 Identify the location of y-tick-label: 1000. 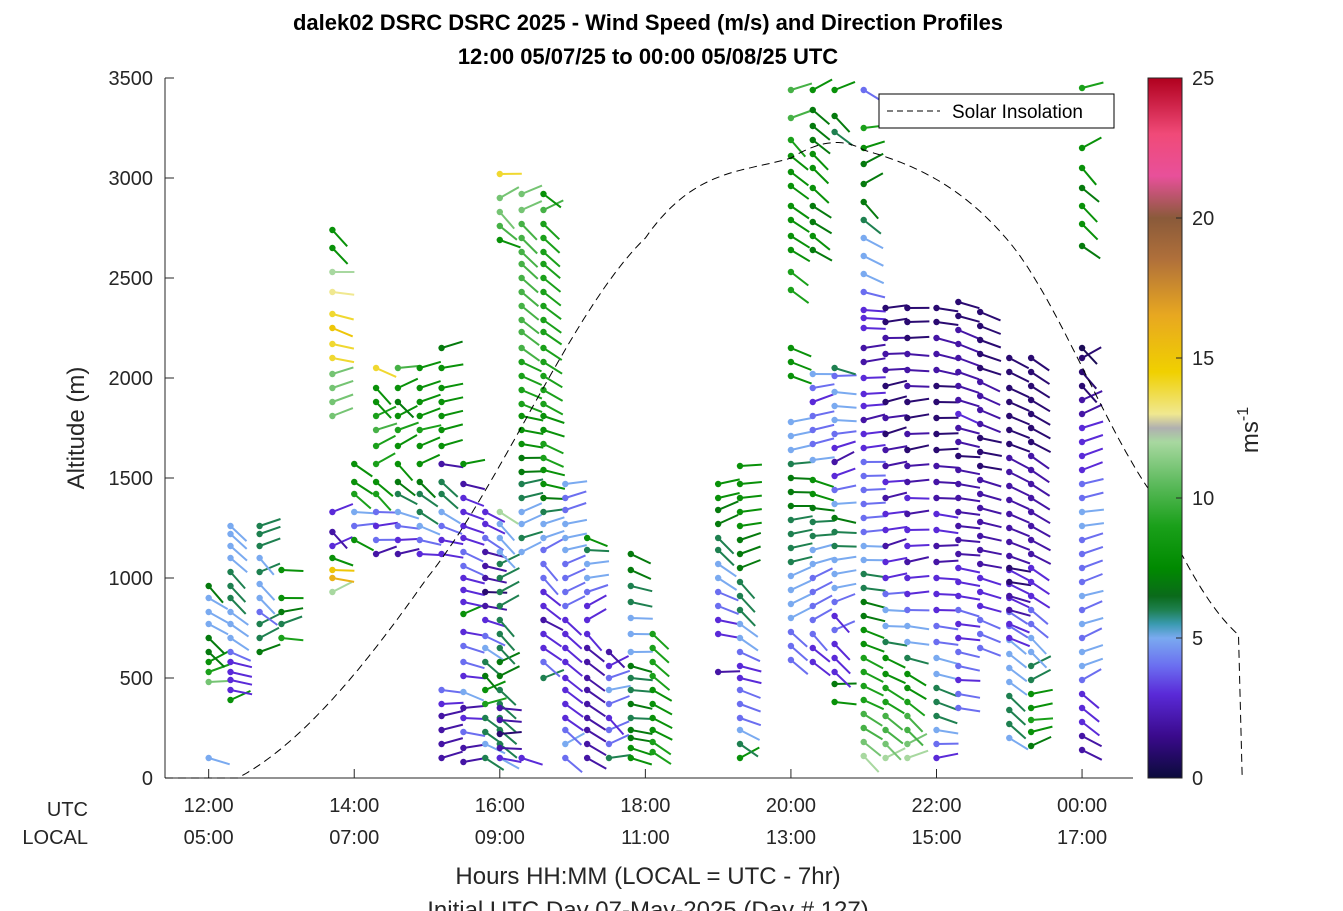
(131, 579).